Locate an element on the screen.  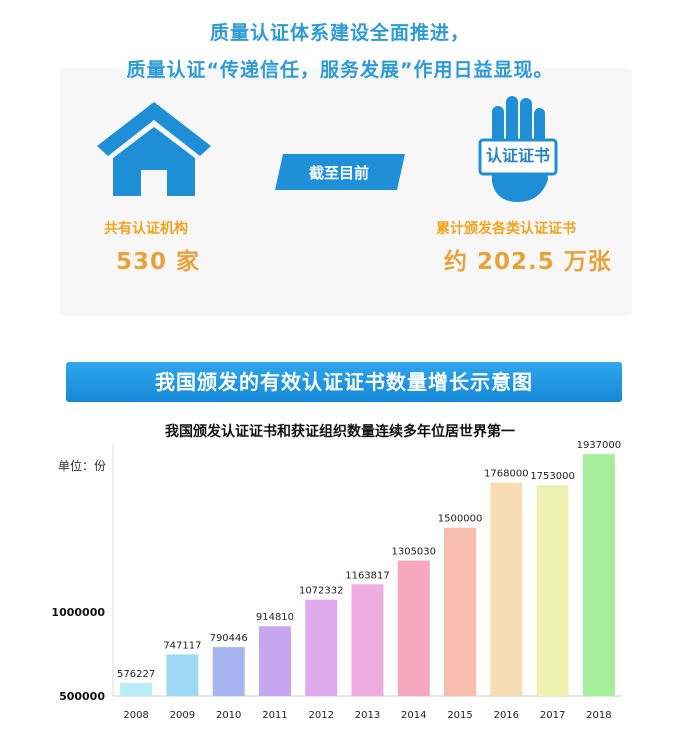
house-icon is located at coordinates (154, 149).